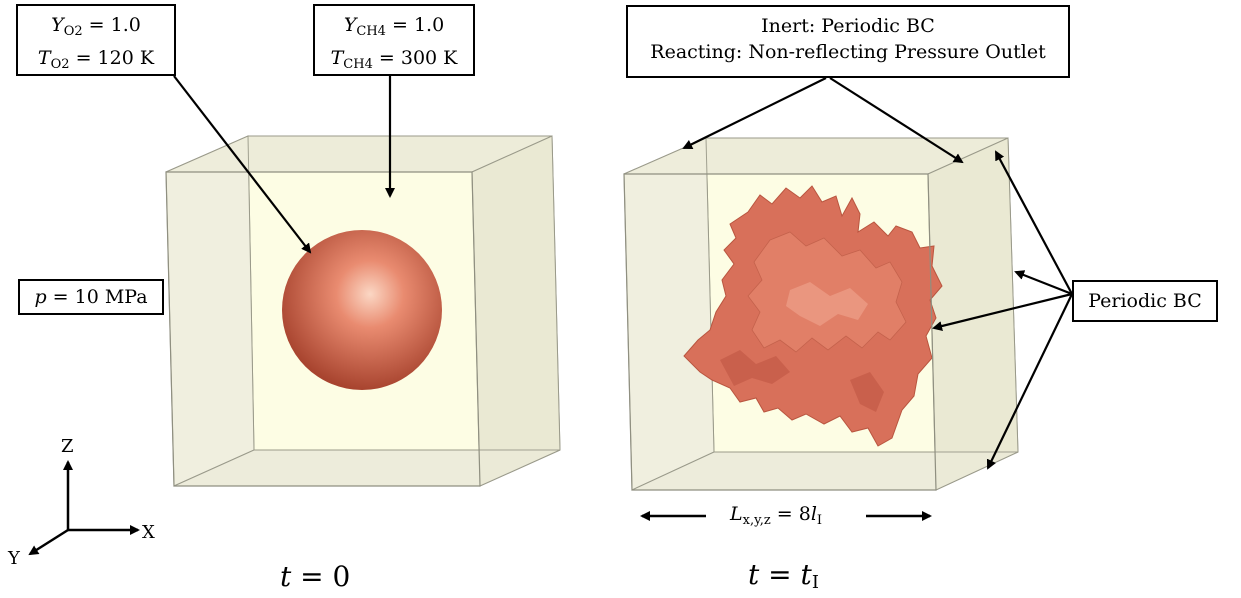  Describe the element at coordinates (96, 40) in the screenshot. I see `oxygen-condition-box: YO2 = 1.0 TO2 = 120 K` at that location.